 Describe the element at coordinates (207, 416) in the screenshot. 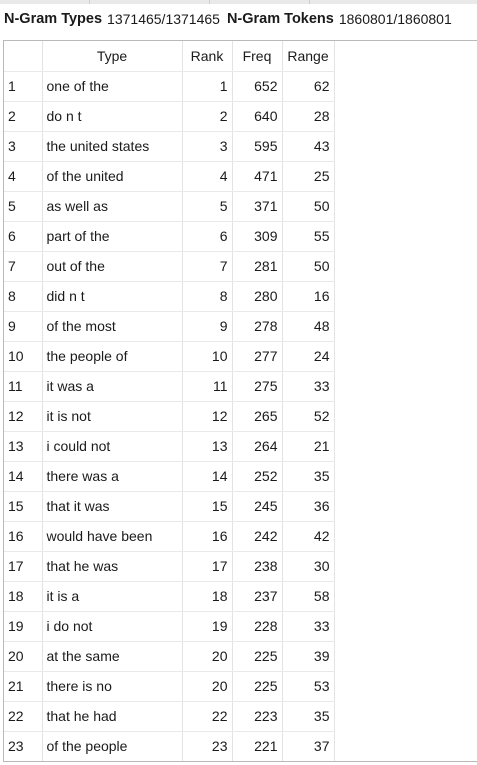

I see `rank-cell: 12` at that location.